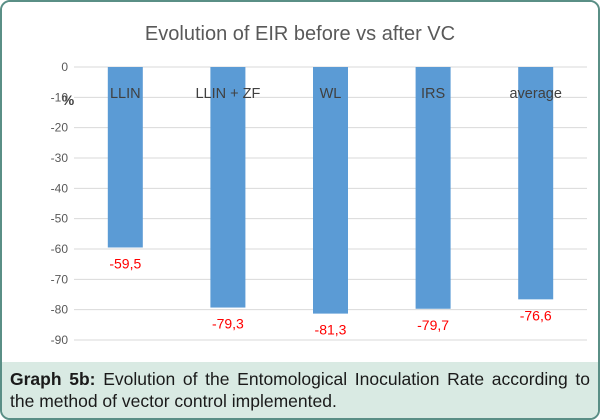  I want to click on y-tick-label: -80, so click(60, 310).